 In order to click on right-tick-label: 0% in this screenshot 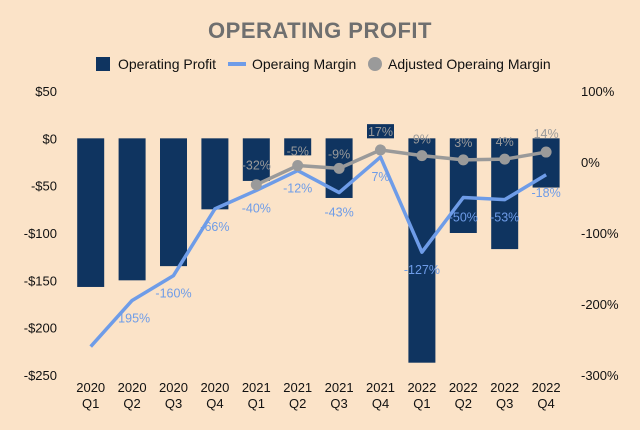, I will do `click(590, 162)`.